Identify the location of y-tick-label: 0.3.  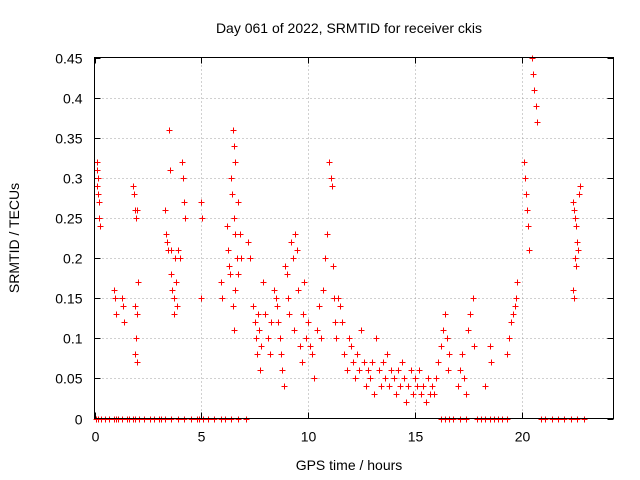
(73, 179).